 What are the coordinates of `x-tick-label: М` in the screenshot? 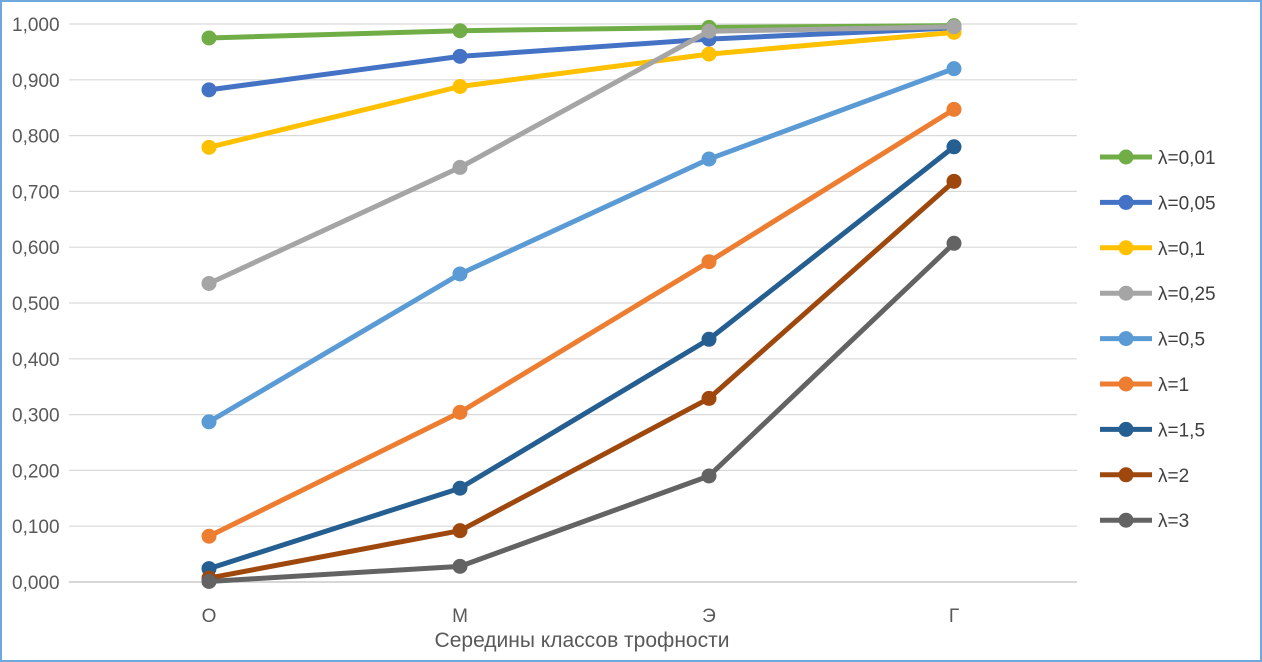 It's located at (460, 616).